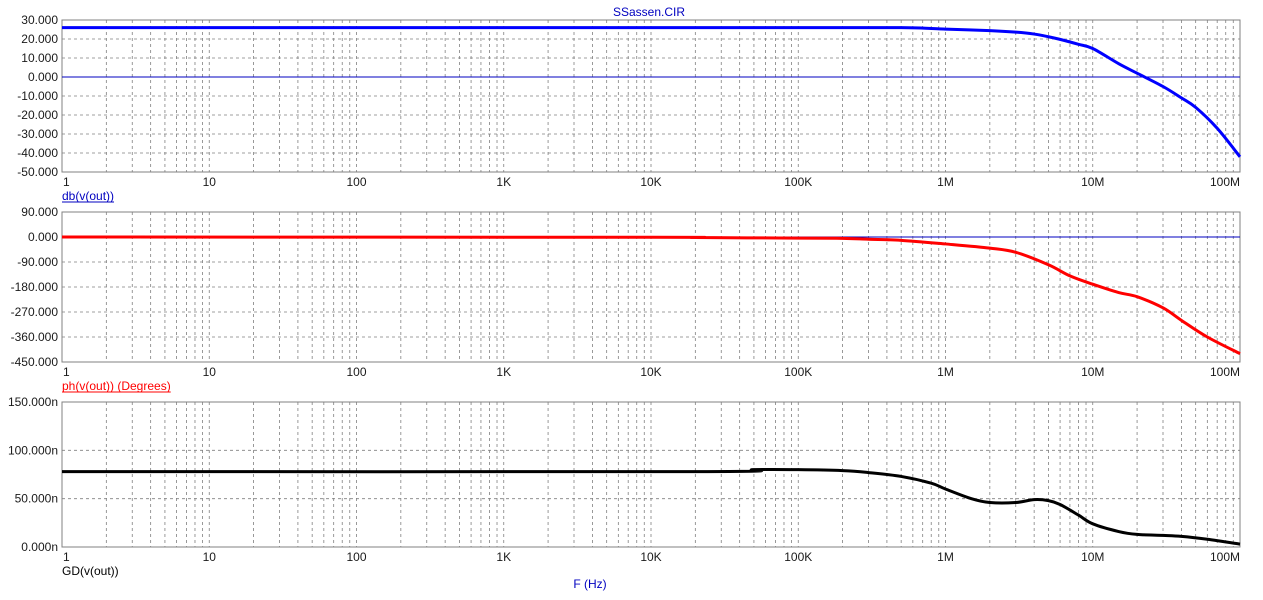 This screenshot has width=1263, height=600. Describe the element at coordinates (37, 153) in the screenshot. I see `y-tick-label: -40.000` at that location.